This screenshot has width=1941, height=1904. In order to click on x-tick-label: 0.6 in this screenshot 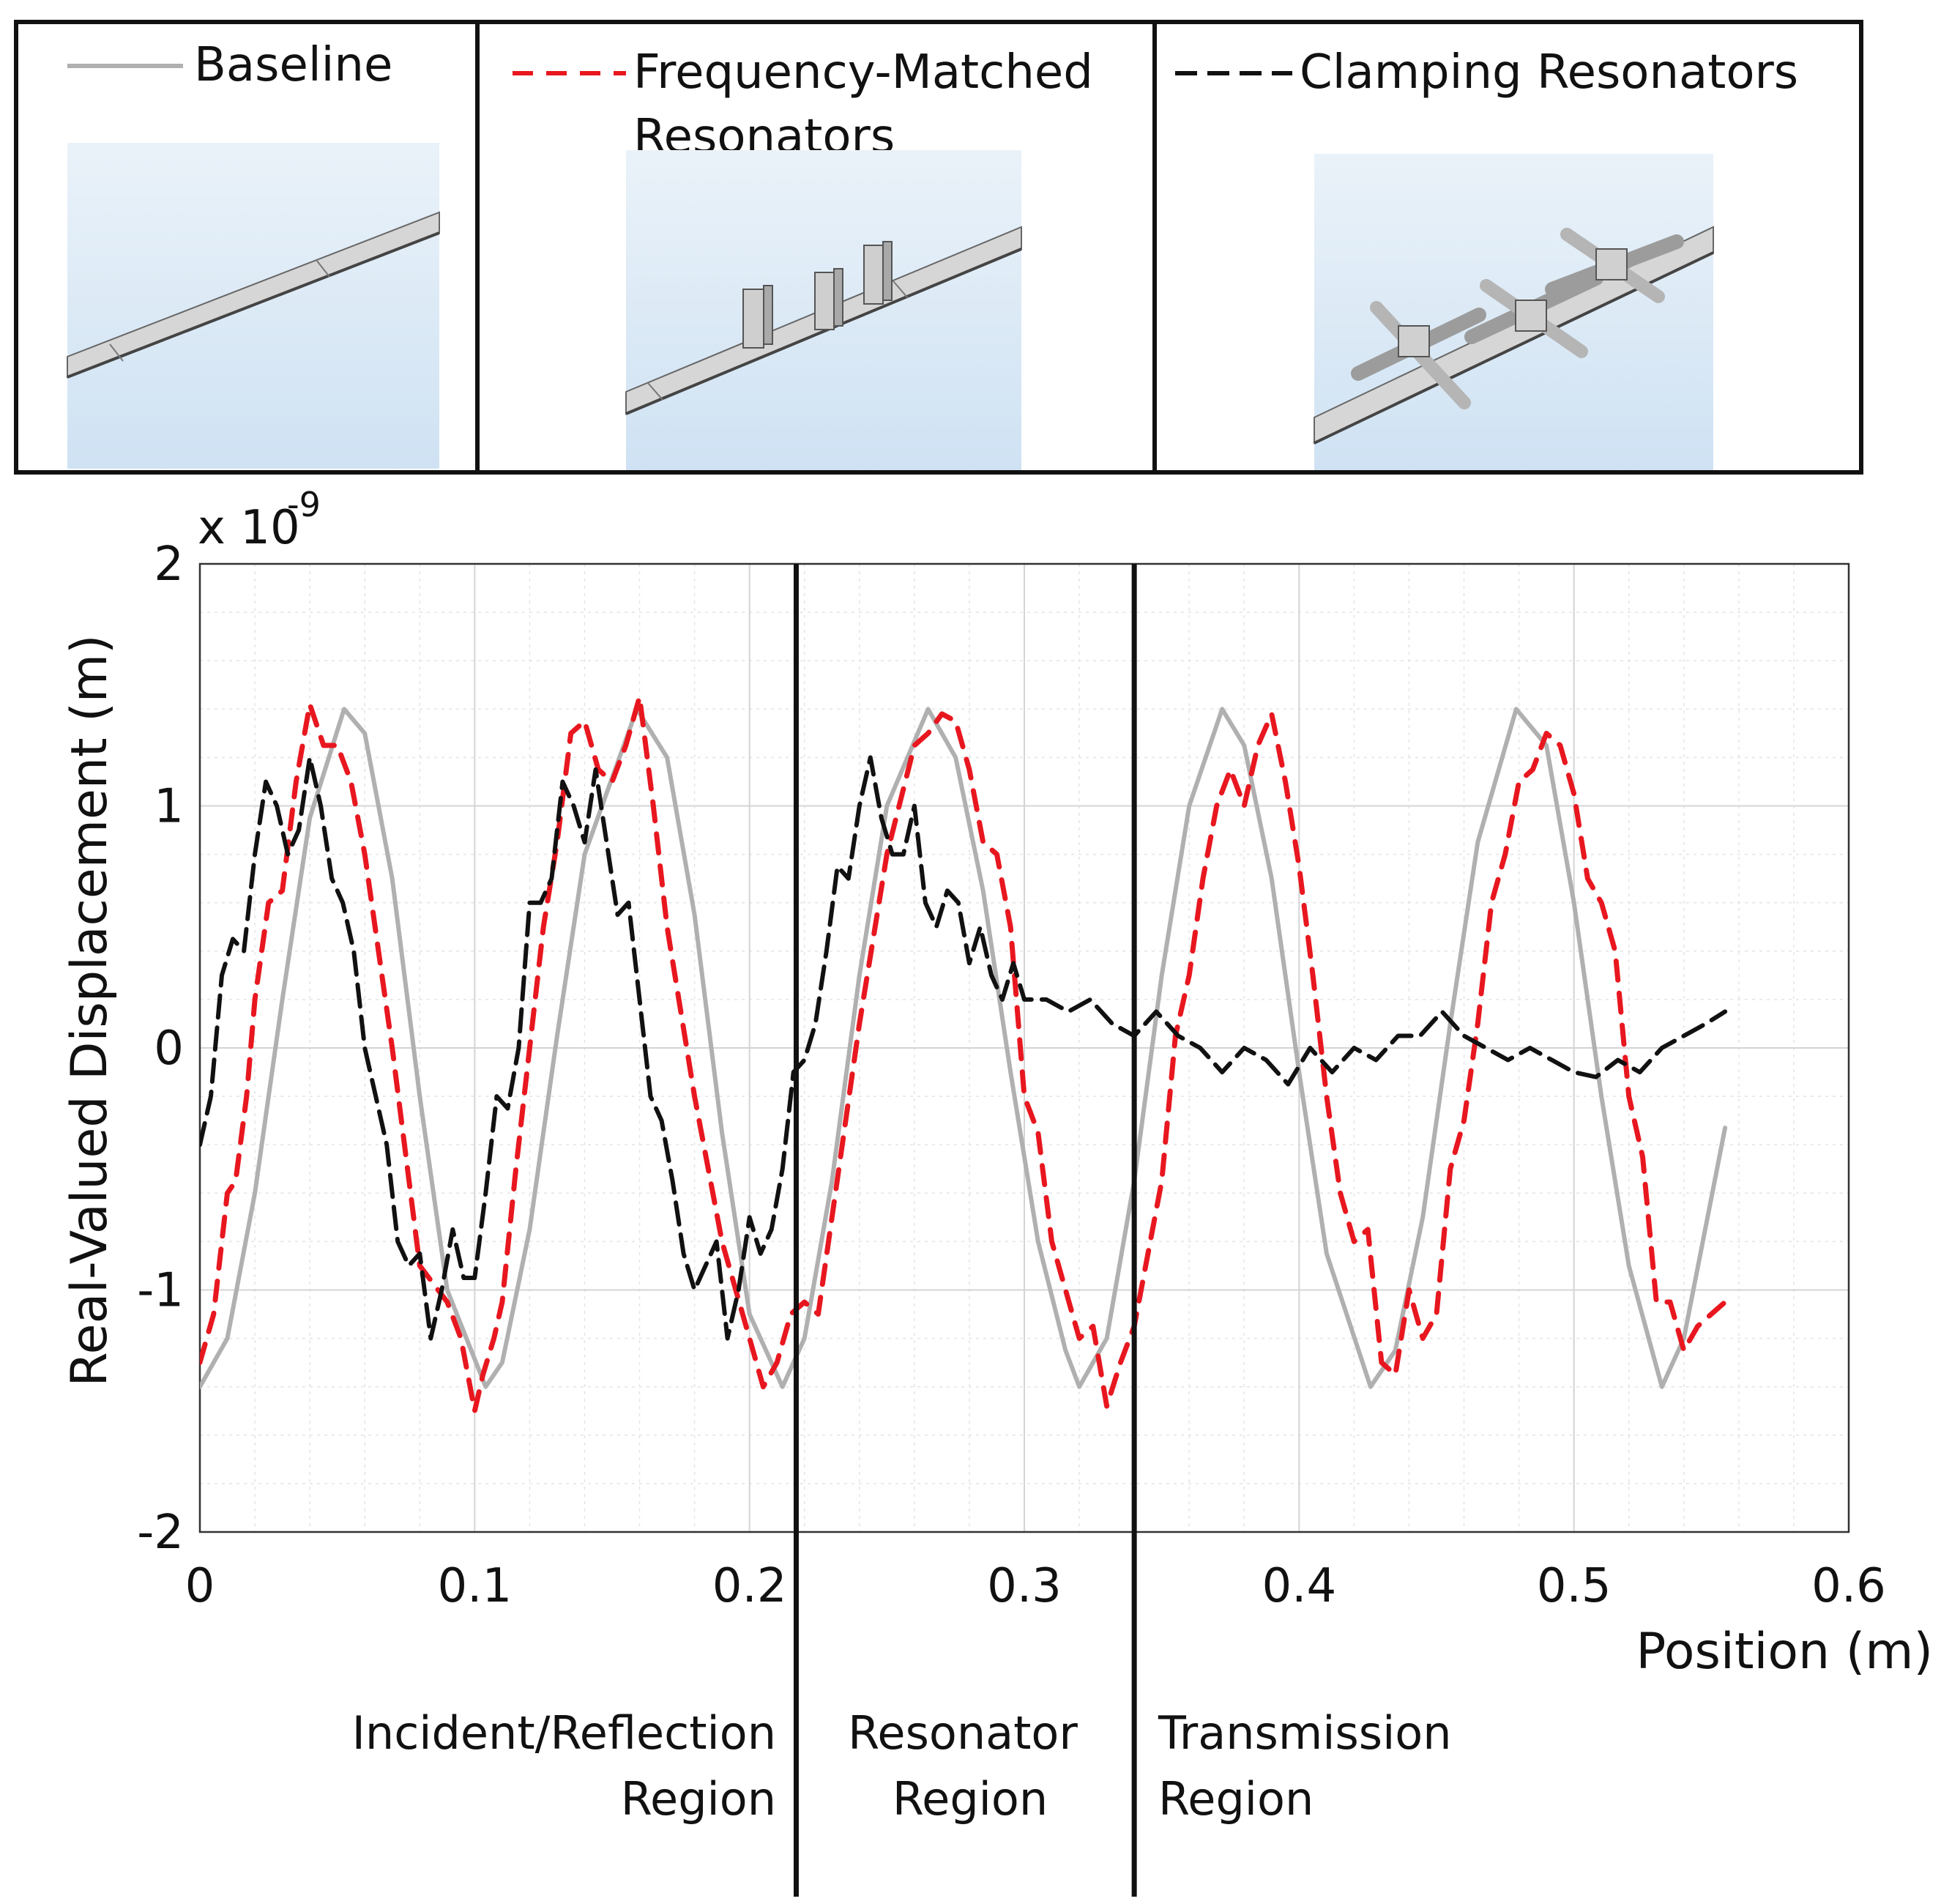, I will do `click(1848, 1586)`.